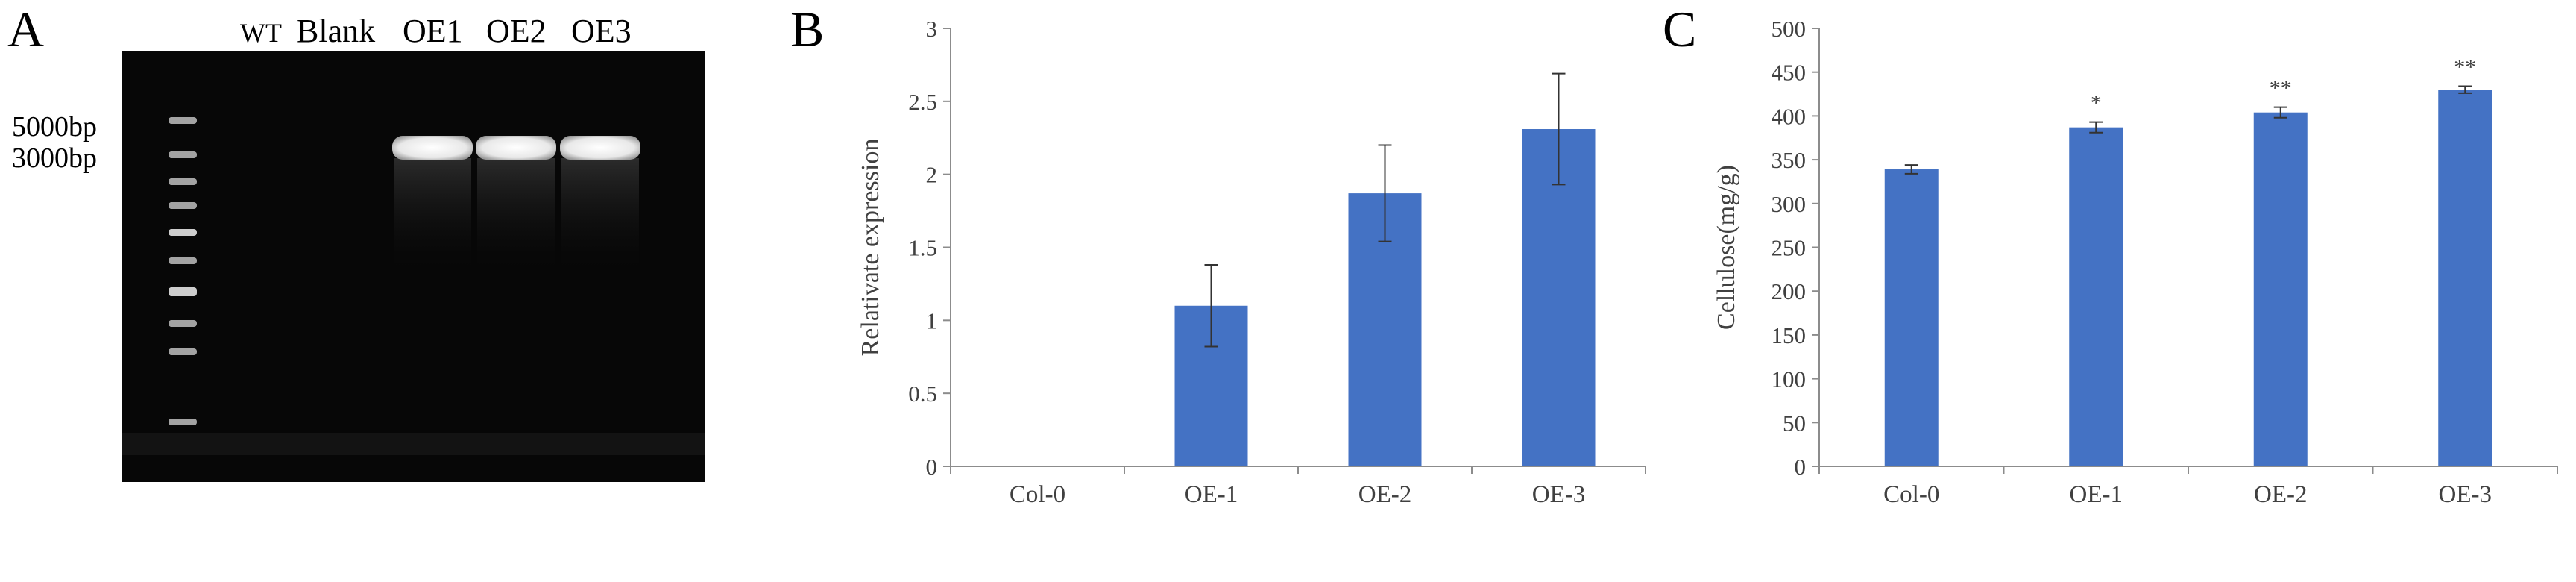 The image size is (2576, 582). What do you see at coordinates (922, 248) in the screenshot?
I see `chart-b-y-tick-label: 1.5` at bounding box center [922, 248].